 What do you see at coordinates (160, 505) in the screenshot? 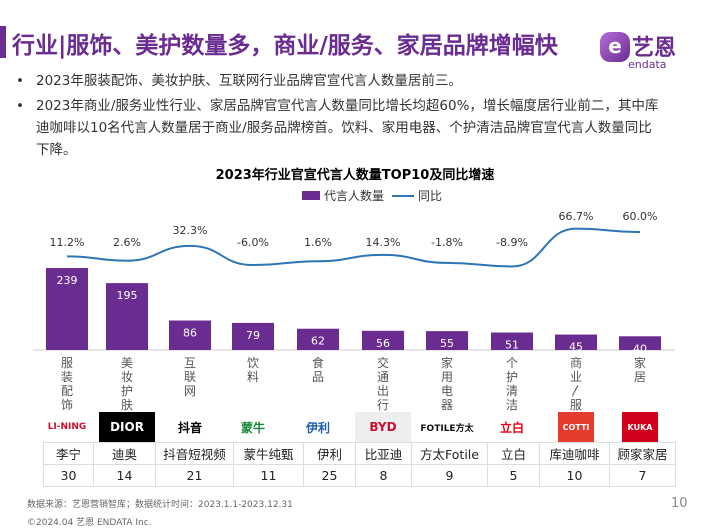
I see `data-source: 数据来源：艺恩营销智库；数据统计时间：2023.1.1-2023.12.31` at bounding box center [160, 505].